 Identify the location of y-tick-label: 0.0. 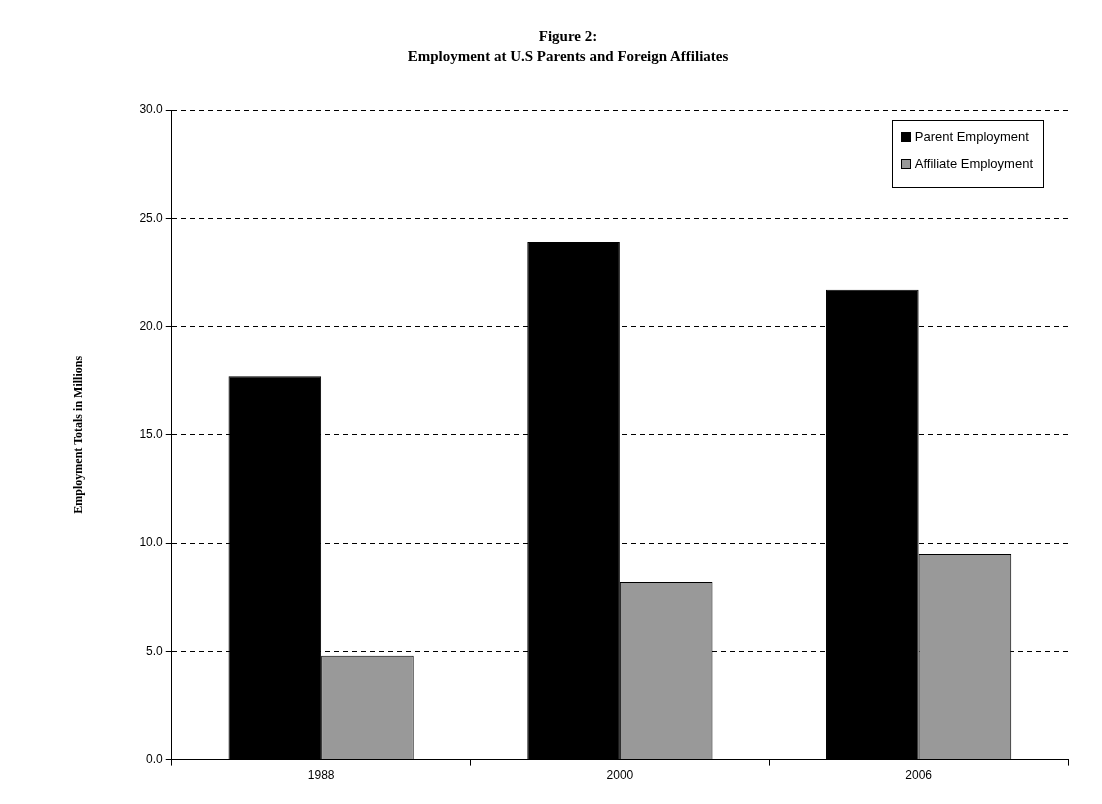
(155, 758).